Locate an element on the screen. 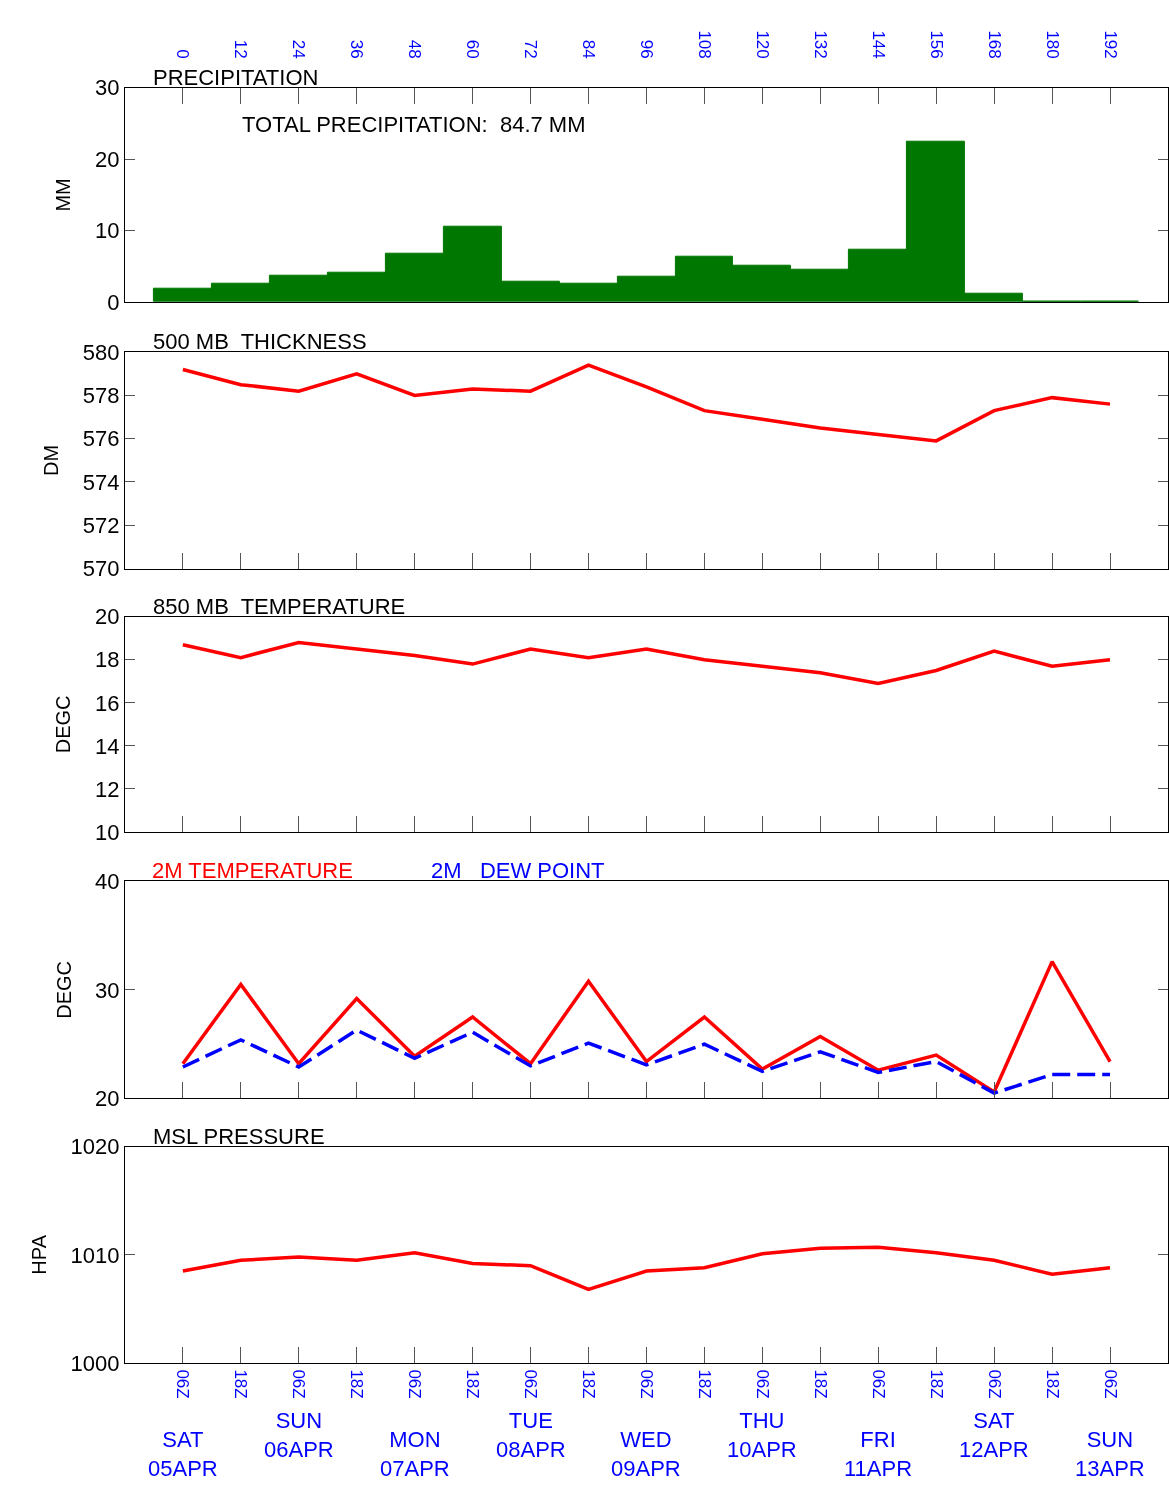 The image size is (1169, 1493). y-tick-label: 1010 is located at coordinates (95, 1255).